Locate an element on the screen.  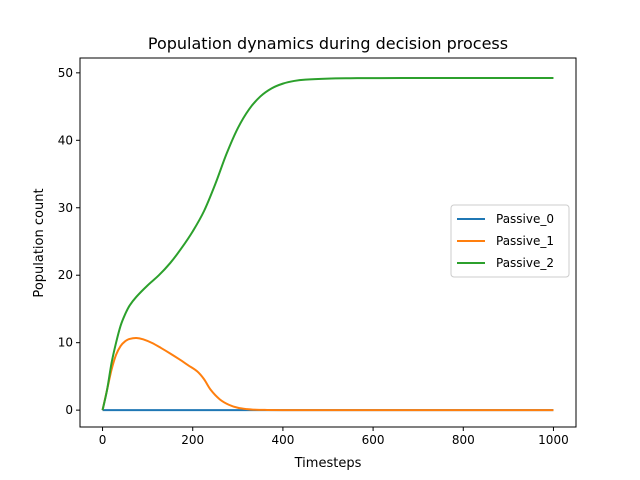
y-ticks: 0 10 20 30 40 50 is located at coordinates (69, 241).